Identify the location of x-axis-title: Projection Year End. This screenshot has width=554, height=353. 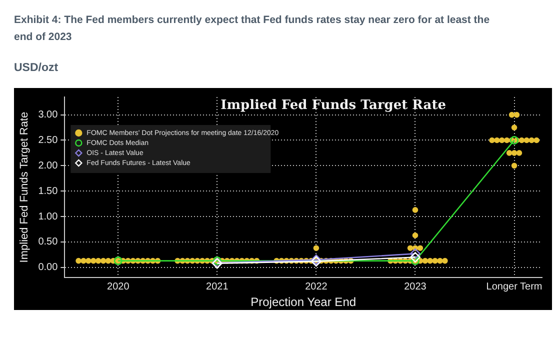
(303, 302).